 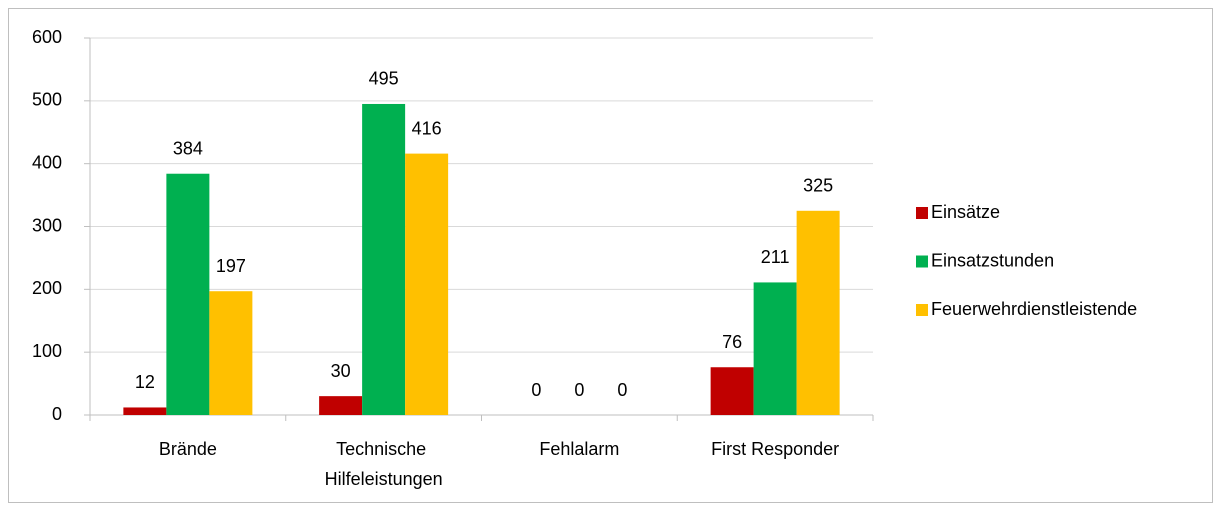 What do you see at coordinates (992, 260) in the screenshot?
I see `legend-label: Einsatzstunden` at bounding box center [992, 260].